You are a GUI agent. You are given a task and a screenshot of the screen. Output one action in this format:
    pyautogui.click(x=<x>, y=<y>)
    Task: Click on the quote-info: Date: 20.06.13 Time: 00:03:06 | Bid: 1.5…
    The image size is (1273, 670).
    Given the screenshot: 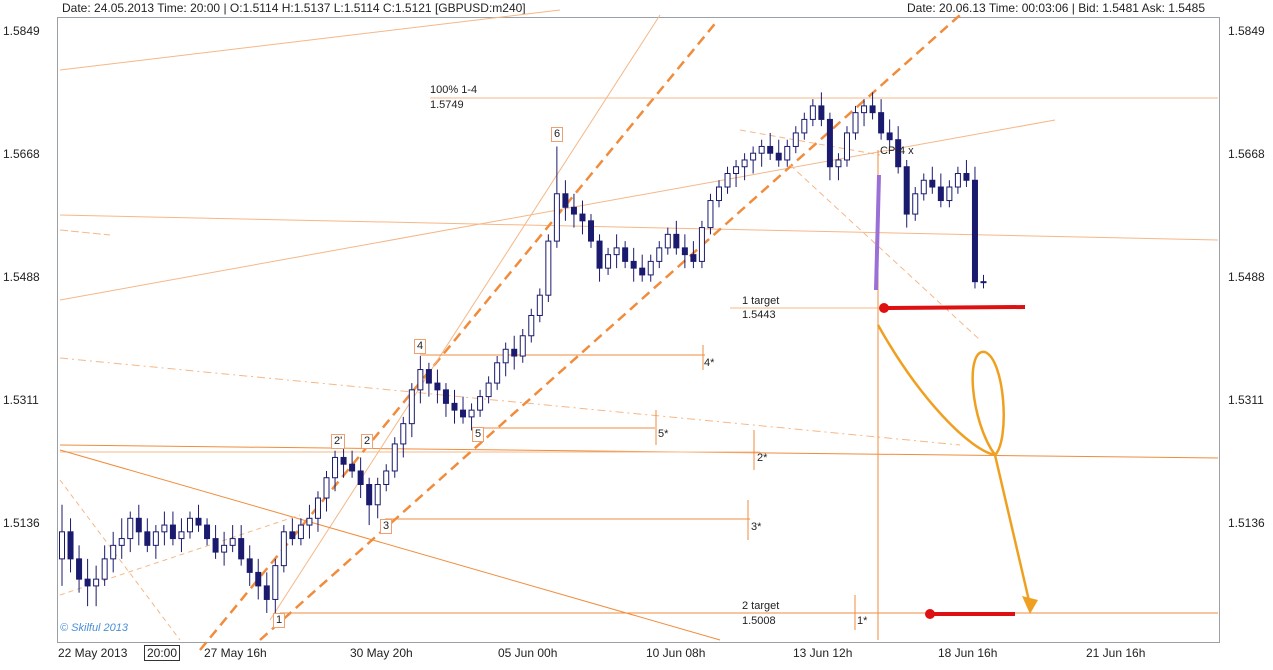 What is the action you would take?
    pyautogui.click(x=1056, y=8)
    